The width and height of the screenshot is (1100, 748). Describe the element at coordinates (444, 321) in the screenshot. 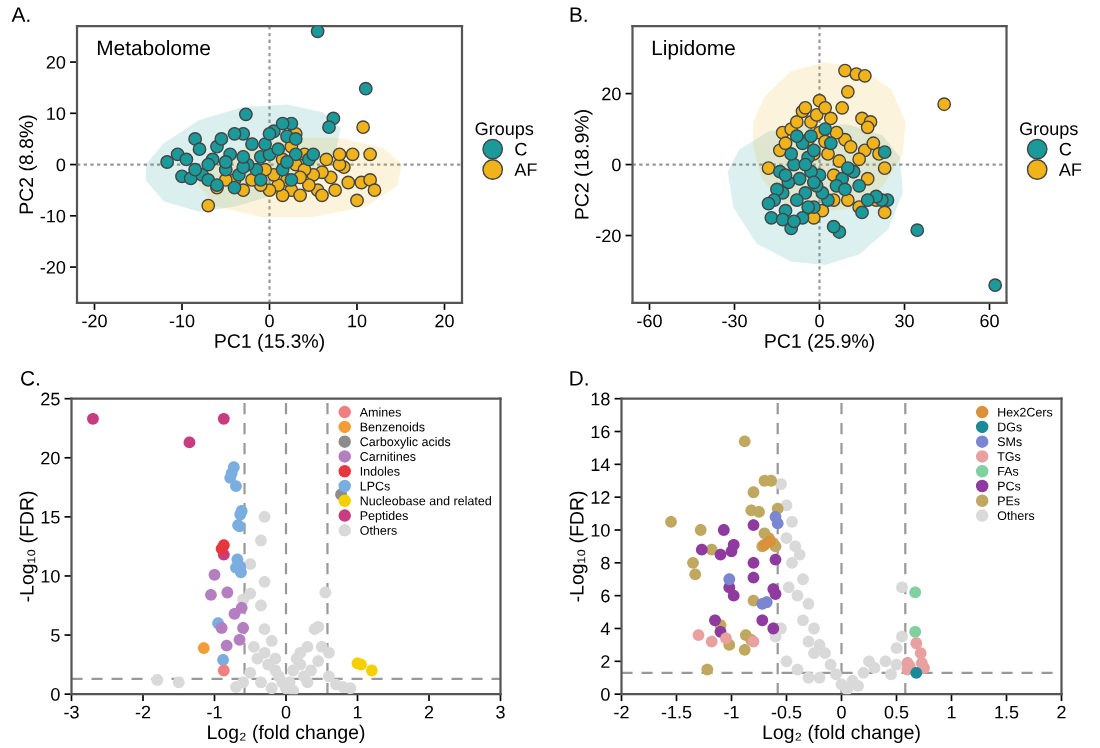

I see `x-tick-label: 20` at that location.